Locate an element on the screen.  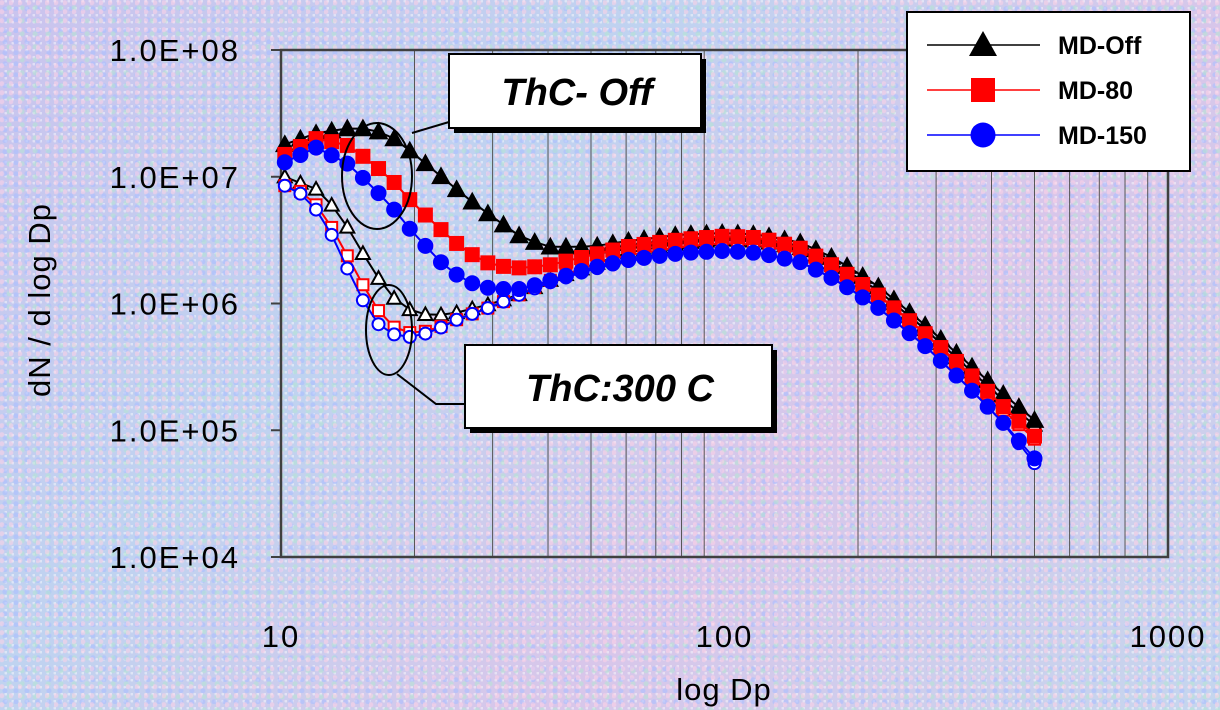
annotation-thc-off: ThC- Off is located at coordinates (523, 141).